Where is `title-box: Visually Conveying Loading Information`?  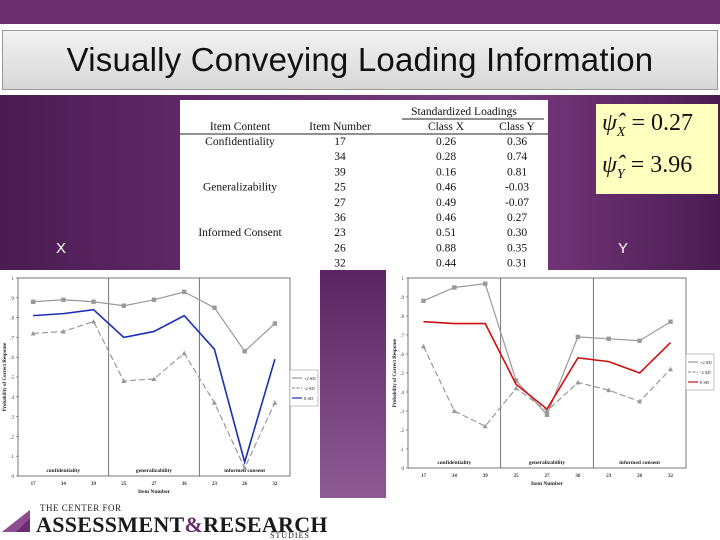 title-box: Visually Conveying Loading Information is located at coordinates (360, 60).